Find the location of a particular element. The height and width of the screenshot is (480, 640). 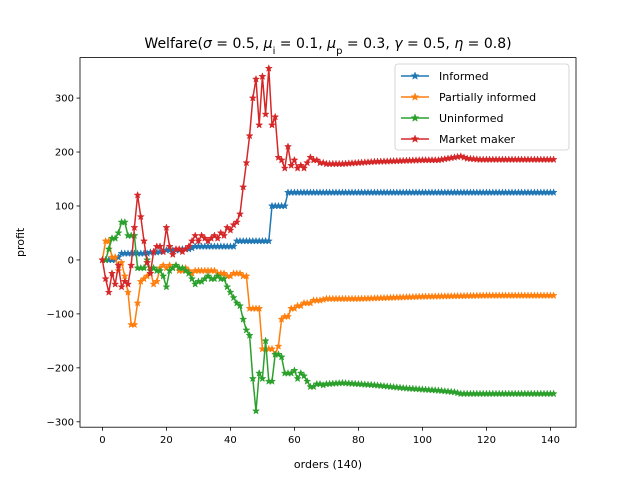

title-part: μ is located at coordinates (268, 44).